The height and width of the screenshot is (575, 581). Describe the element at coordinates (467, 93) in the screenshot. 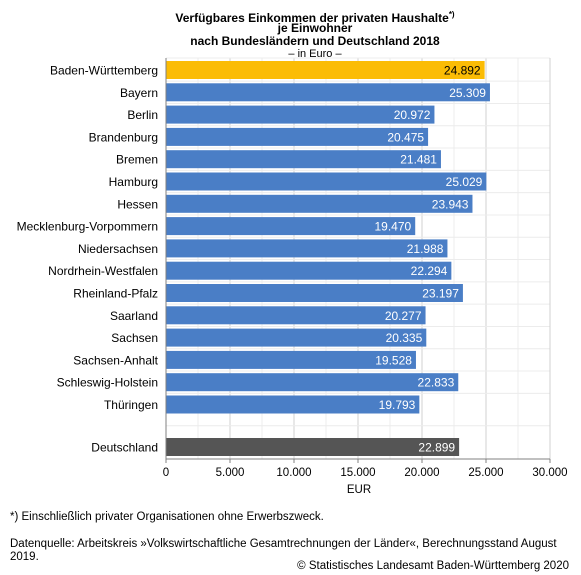

I see `bar-value-label: 25.309` at that location.